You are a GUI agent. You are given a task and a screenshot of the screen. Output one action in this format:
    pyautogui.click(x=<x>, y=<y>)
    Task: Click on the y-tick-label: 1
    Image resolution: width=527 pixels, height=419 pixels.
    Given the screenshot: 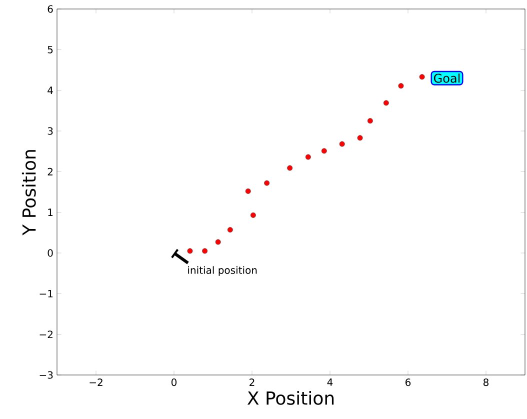 What is the action you would take?
    pyautogui.click(x=50, y=212)
    